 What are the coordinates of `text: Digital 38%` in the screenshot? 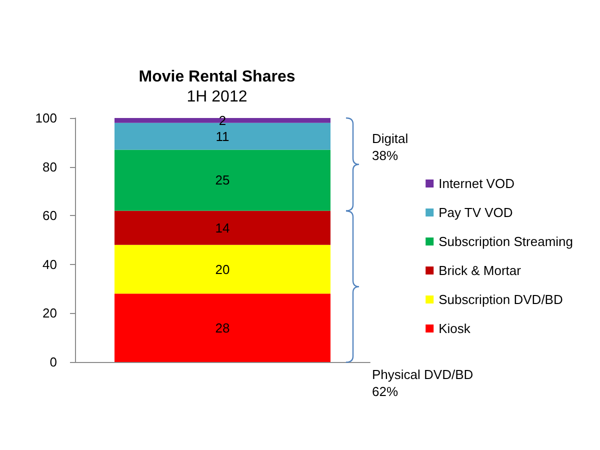 It's located at (390, 147).